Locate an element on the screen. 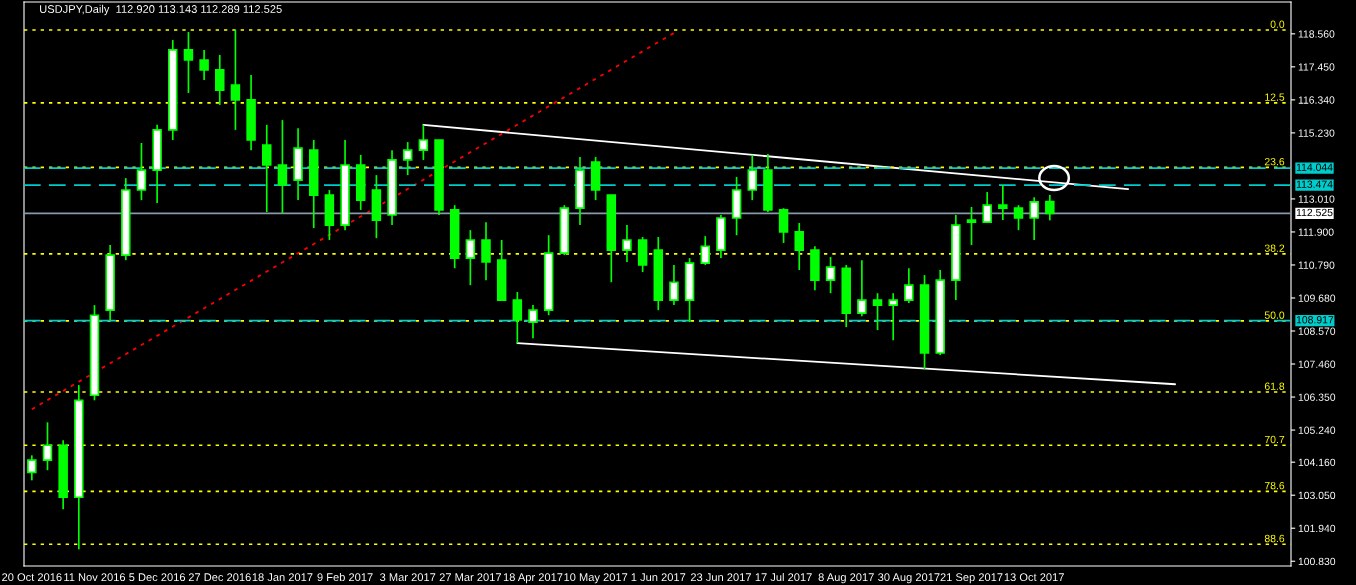 The width and height of the screenshot is (1356, 585). chart-title: USDJPY,Daily 112.920 113.143 112.289 112.525 is located at coordinates (161, 10).